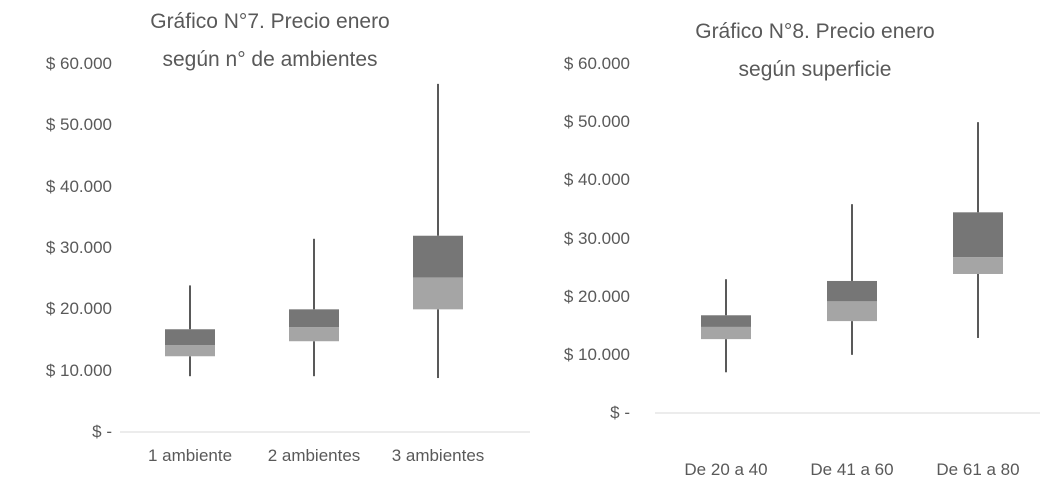 The width and height of the screenshot is (1057, 486). I want to click on x-tick-label: 2 ambientes, so click(314, 455).